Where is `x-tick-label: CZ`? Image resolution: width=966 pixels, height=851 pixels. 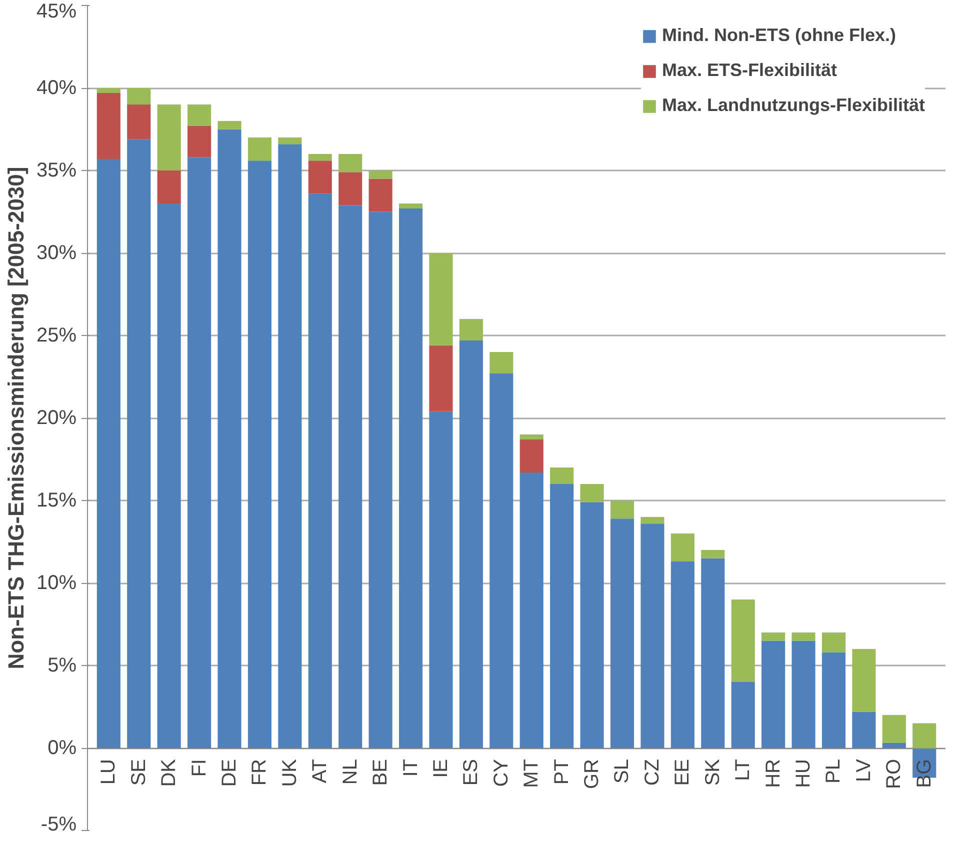
x-tick-label: CZ is located at coordinates (652, 772).